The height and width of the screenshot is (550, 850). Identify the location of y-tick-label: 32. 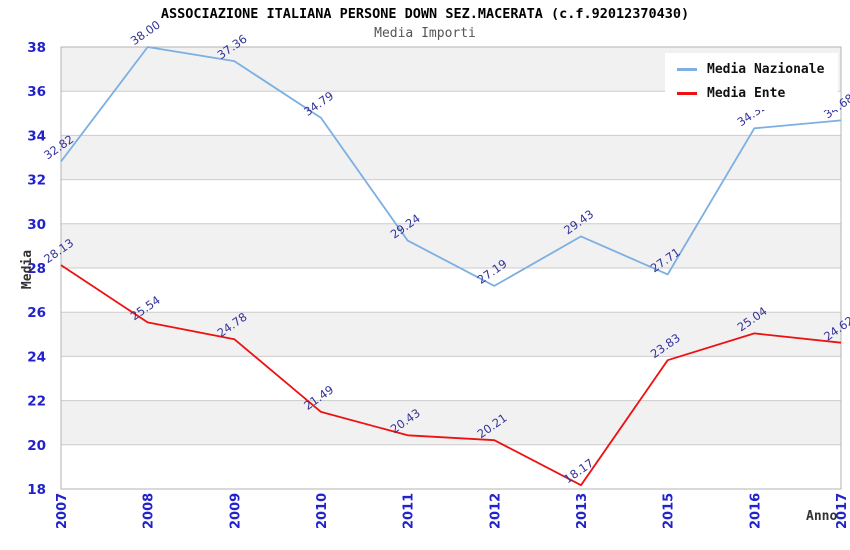
(36, 181).